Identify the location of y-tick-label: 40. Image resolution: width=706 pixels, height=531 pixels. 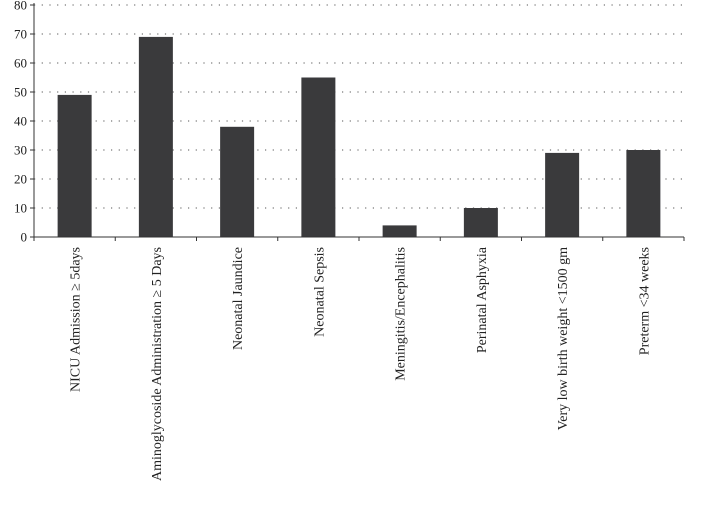
(20, 121).